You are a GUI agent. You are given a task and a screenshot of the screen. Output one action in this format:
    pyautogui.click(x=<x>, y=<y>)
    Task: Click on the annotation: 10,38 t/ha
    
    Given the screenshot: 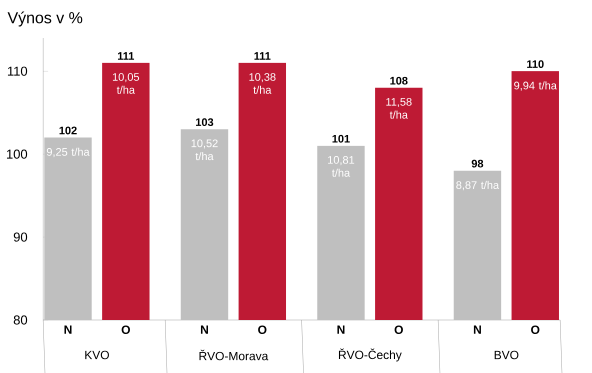 What is the action you would take?
    pyautogui.click(x=262, y=83)
    